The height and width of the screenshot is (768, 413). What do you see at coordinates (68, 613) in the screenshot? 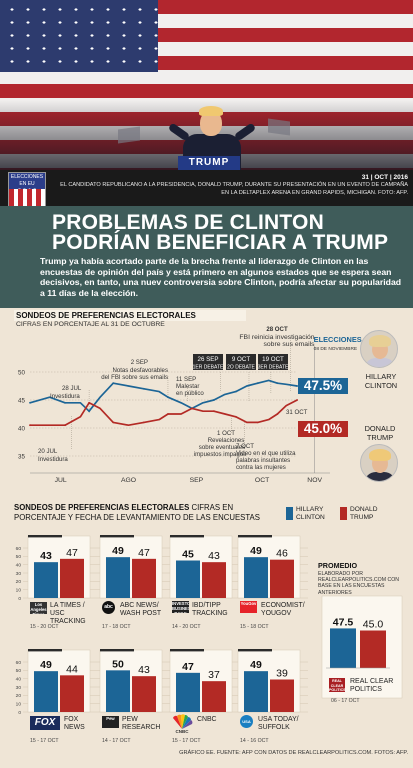
I see `pollster-label: LA TIMES / USC TRACKING` at bounding box center [68, 613].